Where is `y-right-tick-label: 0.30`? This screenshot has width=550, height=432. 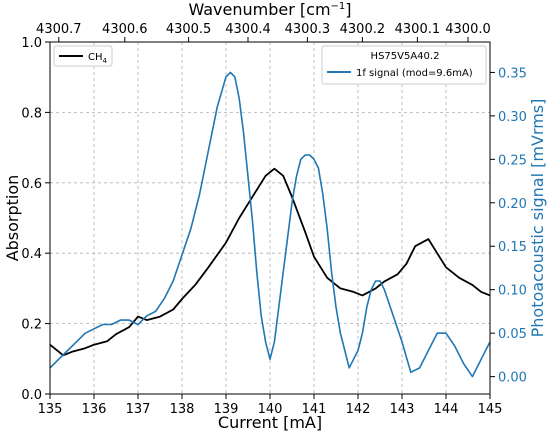
y-right-tick-label: 0.30 is located at coordinates (512, 117).